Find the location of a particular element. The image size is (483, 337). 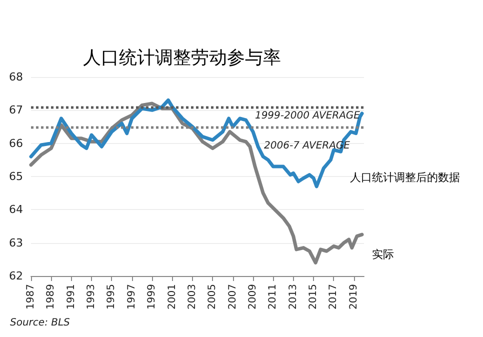

x-tick-label: 1995 is located at coordinates (112, 297).